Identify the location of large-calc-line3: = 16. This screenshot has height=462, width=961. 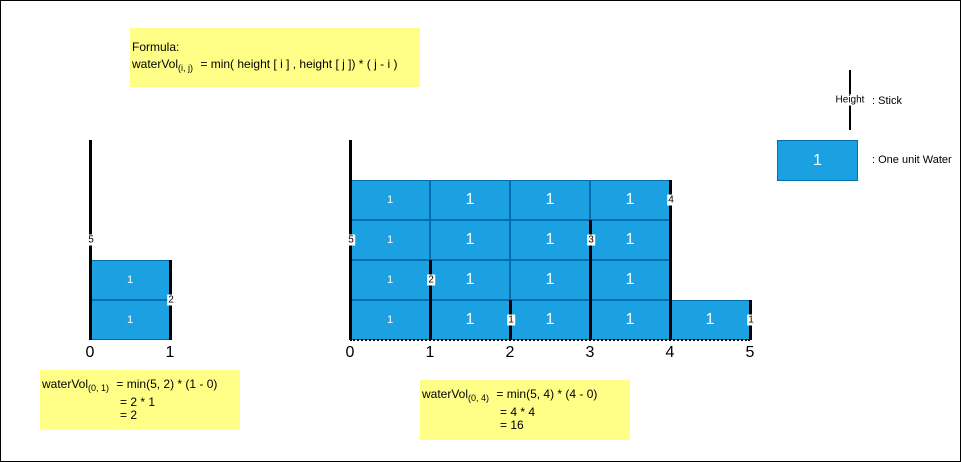
(512, 425).